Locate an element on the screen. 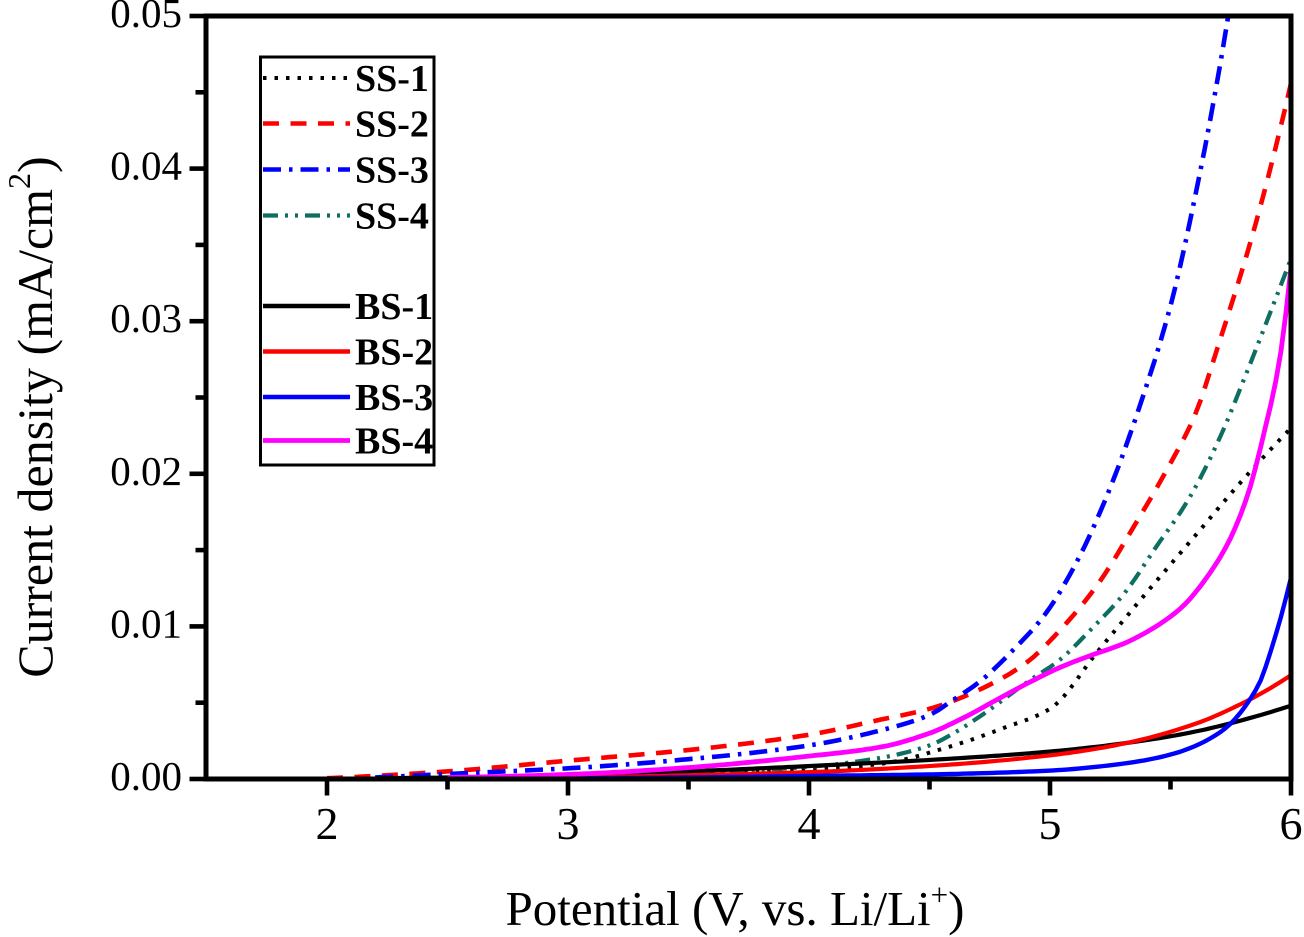 The image size is (1304, 937). svg-text: Current density (mA/cm2) is located at coordinates (32, 416).